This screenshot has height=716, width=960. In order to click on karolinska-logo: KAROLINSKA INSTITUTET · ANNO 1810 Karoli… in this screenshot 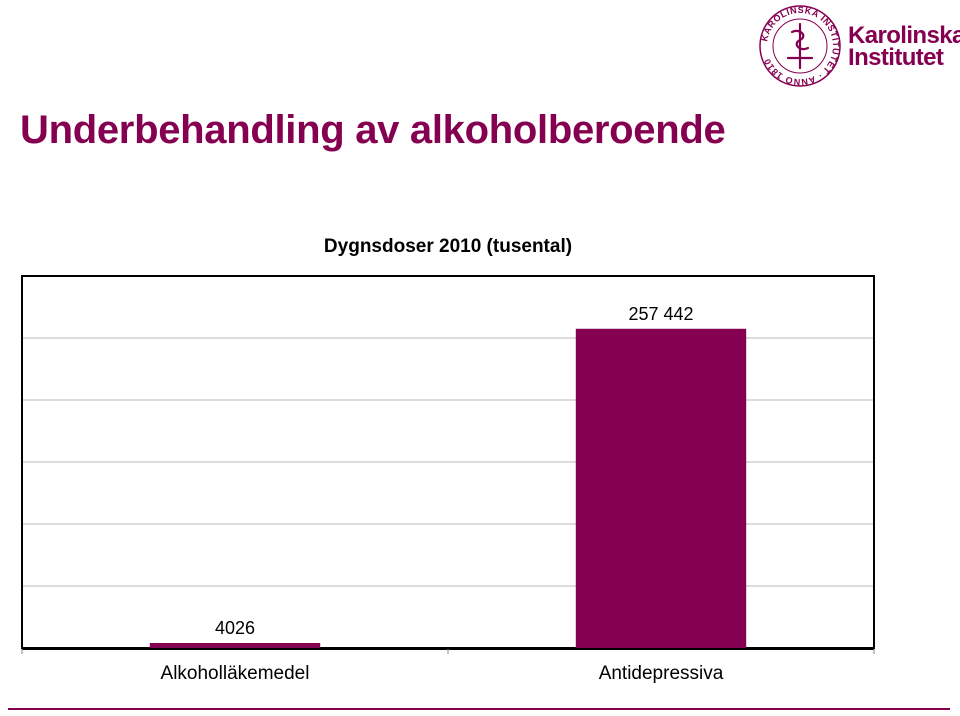, I will do `click(859, 46)`.